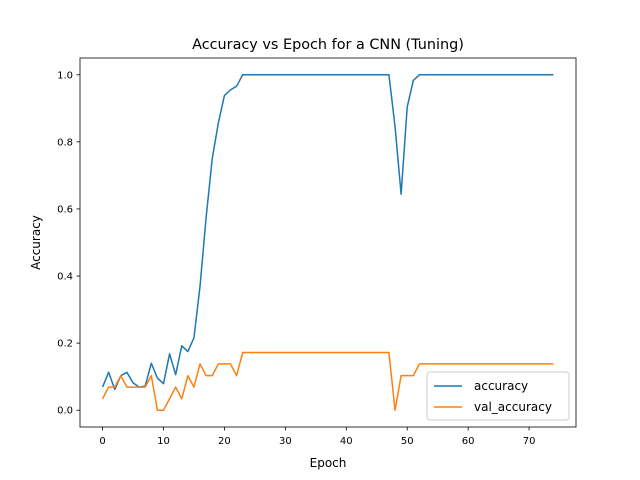 This screenshot has width=640, height=480. Describe the element at coordinates (407, 441) in the screenshot. I see `x-tick-label: 50` at that location.